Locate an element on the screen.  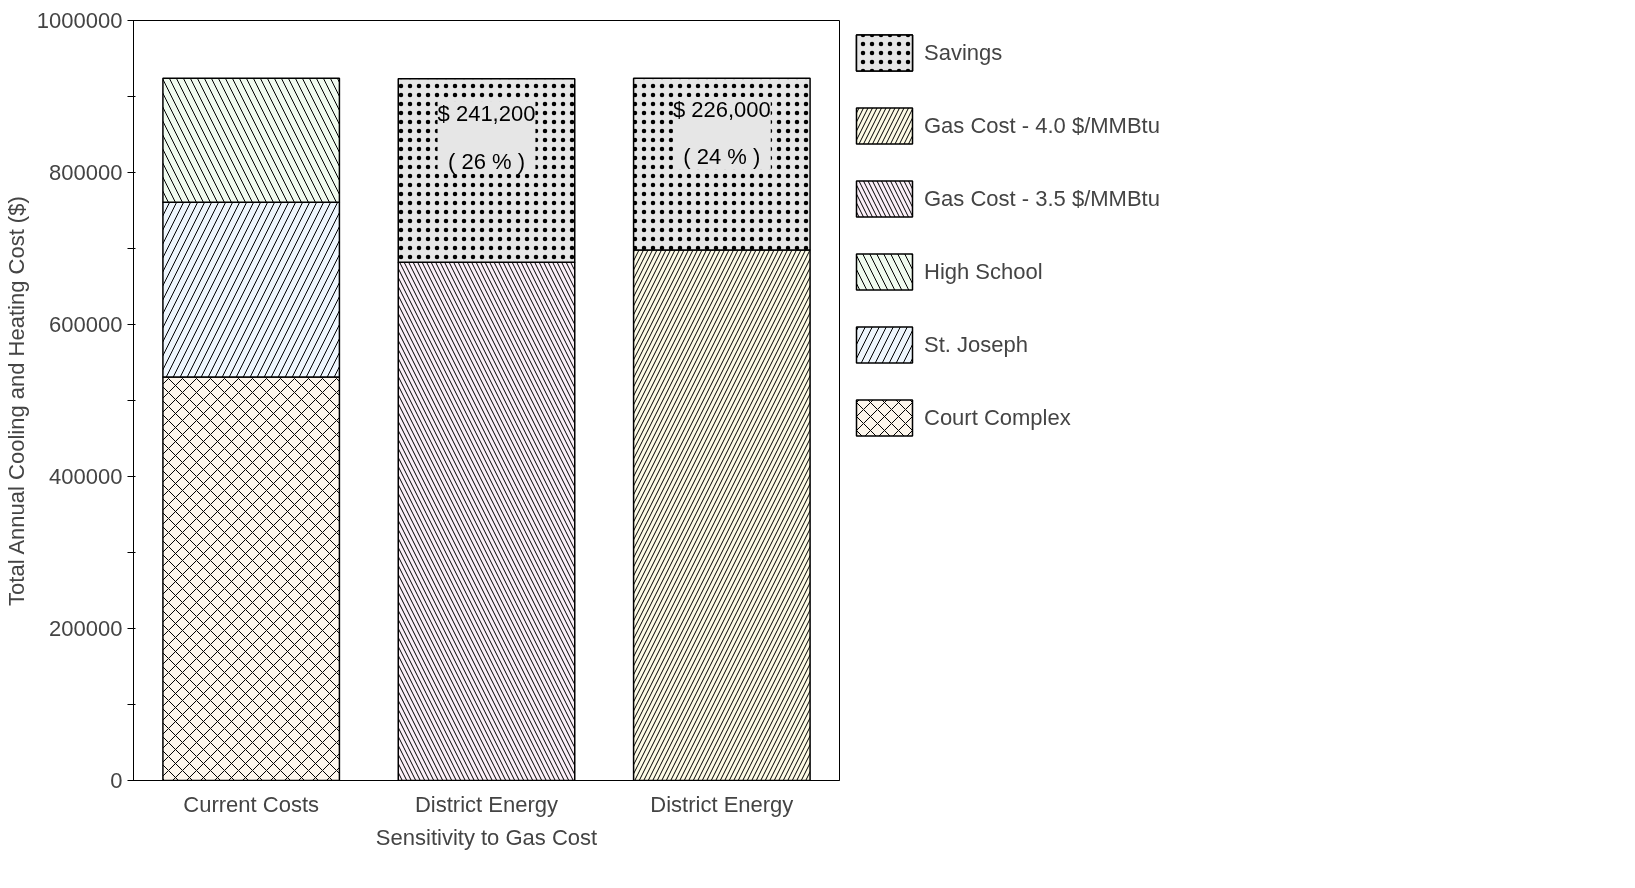
y-tick-label: 600000 is located at coordinates (86, 324).